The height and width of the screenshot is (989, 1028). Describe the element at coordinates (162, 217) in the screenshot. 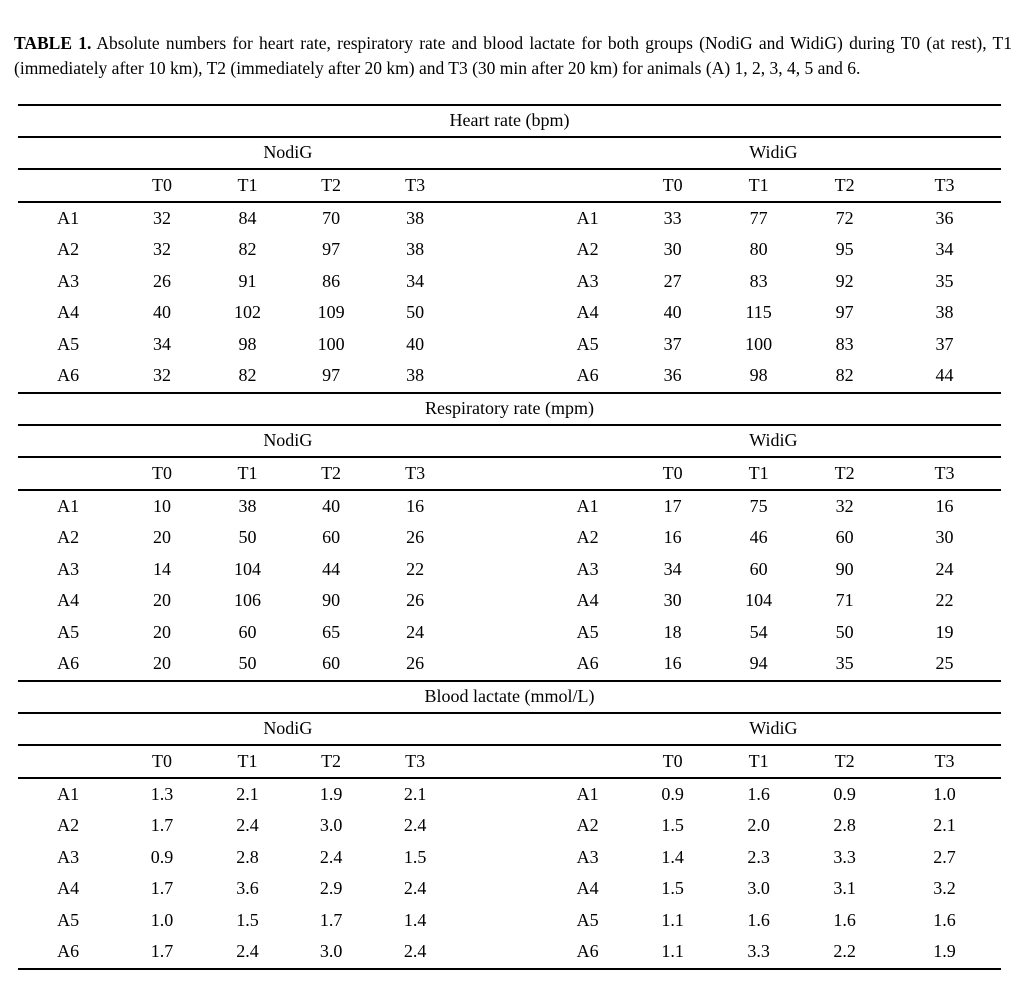

I see `data-cell: 32` at that location.